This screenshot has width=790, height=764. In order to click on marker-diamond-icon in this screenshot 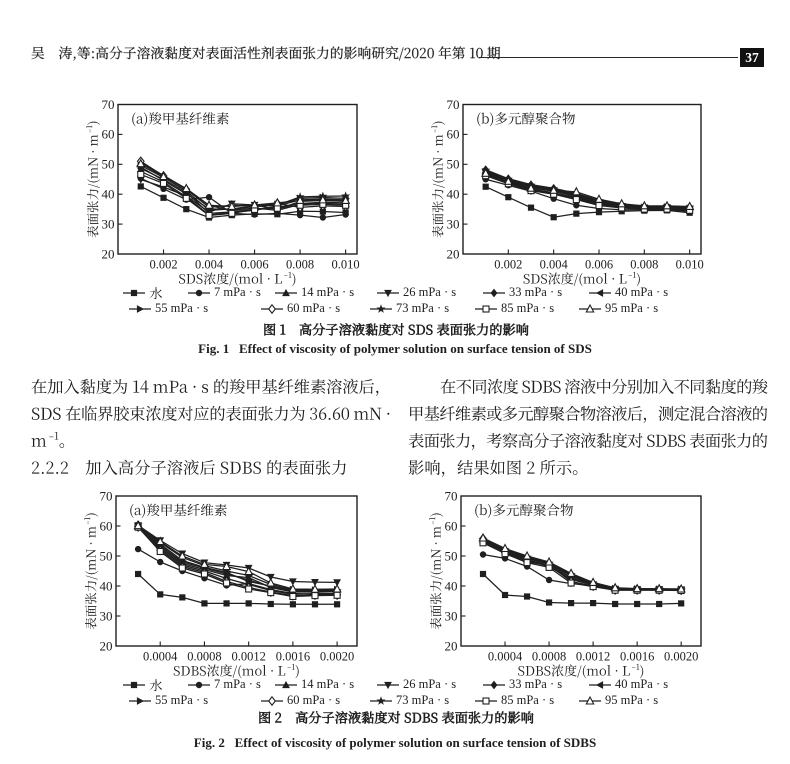, I will do `click(494, 292)`.